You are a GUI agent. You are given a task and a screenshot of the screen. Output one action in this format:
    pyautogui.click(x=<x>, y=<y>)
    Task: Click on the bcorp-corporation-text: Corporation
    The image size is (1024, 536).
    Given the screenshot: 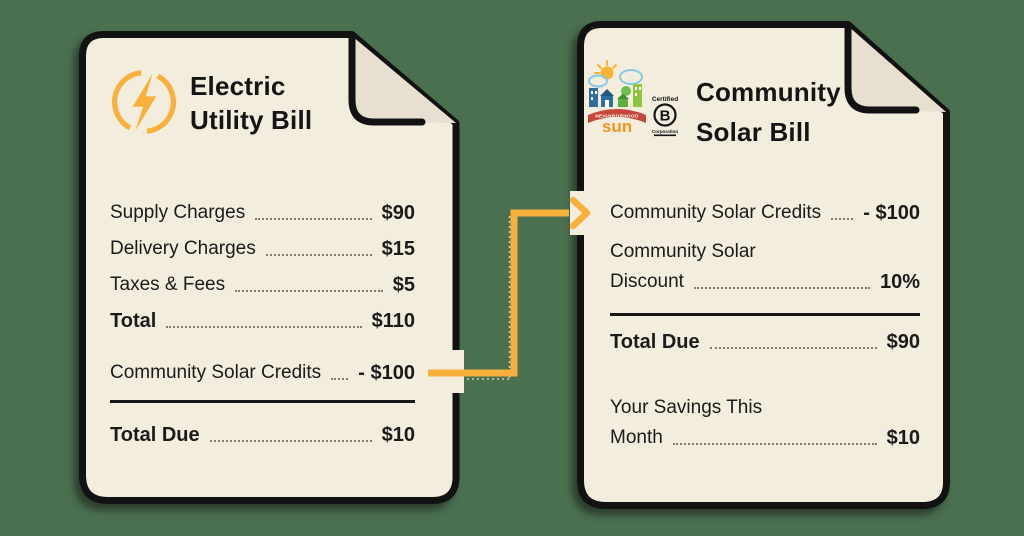 What is the action you would take?
    pyautogui.click(x=665, y=131)
    